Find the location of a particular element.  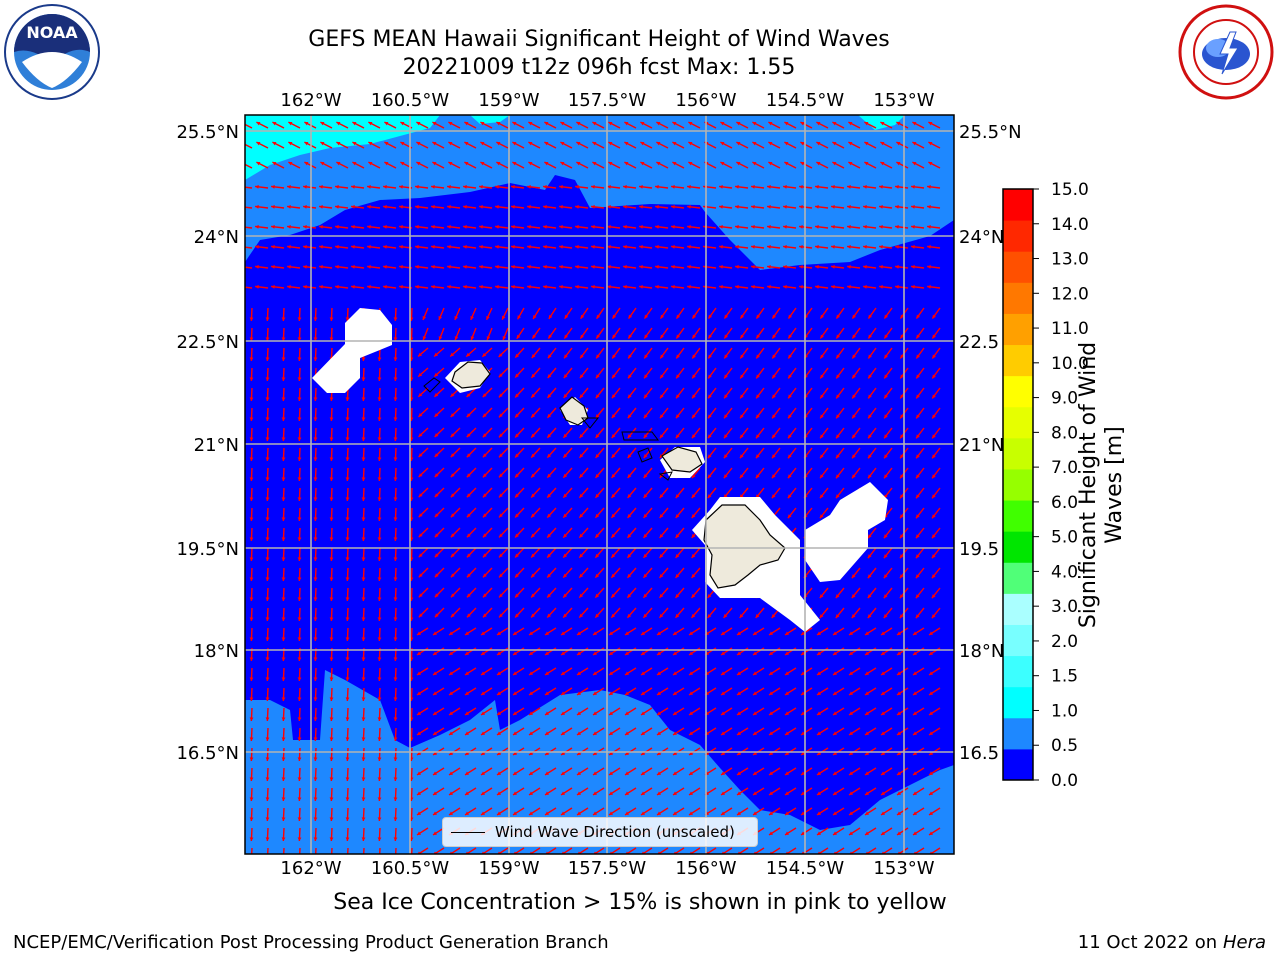

map-legend: Wind Wave Direction (unscaled) is located at coordinates (600, 832).